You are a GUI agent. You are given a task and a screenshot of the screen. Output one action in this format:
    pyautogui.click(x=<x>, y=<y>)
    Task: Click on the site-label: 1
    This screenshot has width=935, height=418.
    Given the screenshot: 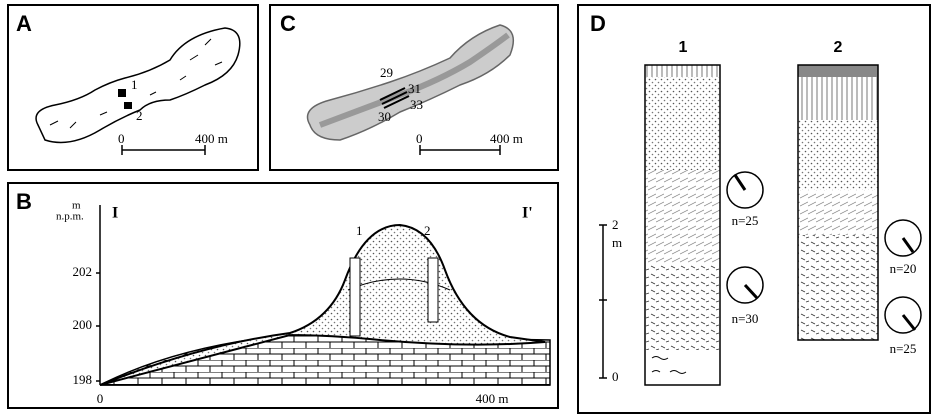 What is the action you would take?
    pyautogui.click(x=134, y=84)
    